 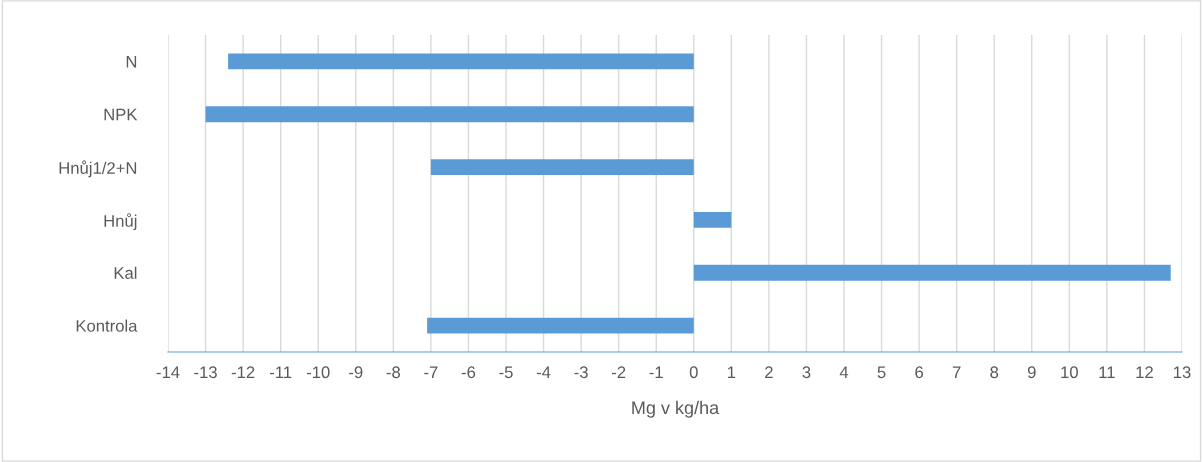 I want to click on x-tick-label: -3, so click(x=581, y=372).